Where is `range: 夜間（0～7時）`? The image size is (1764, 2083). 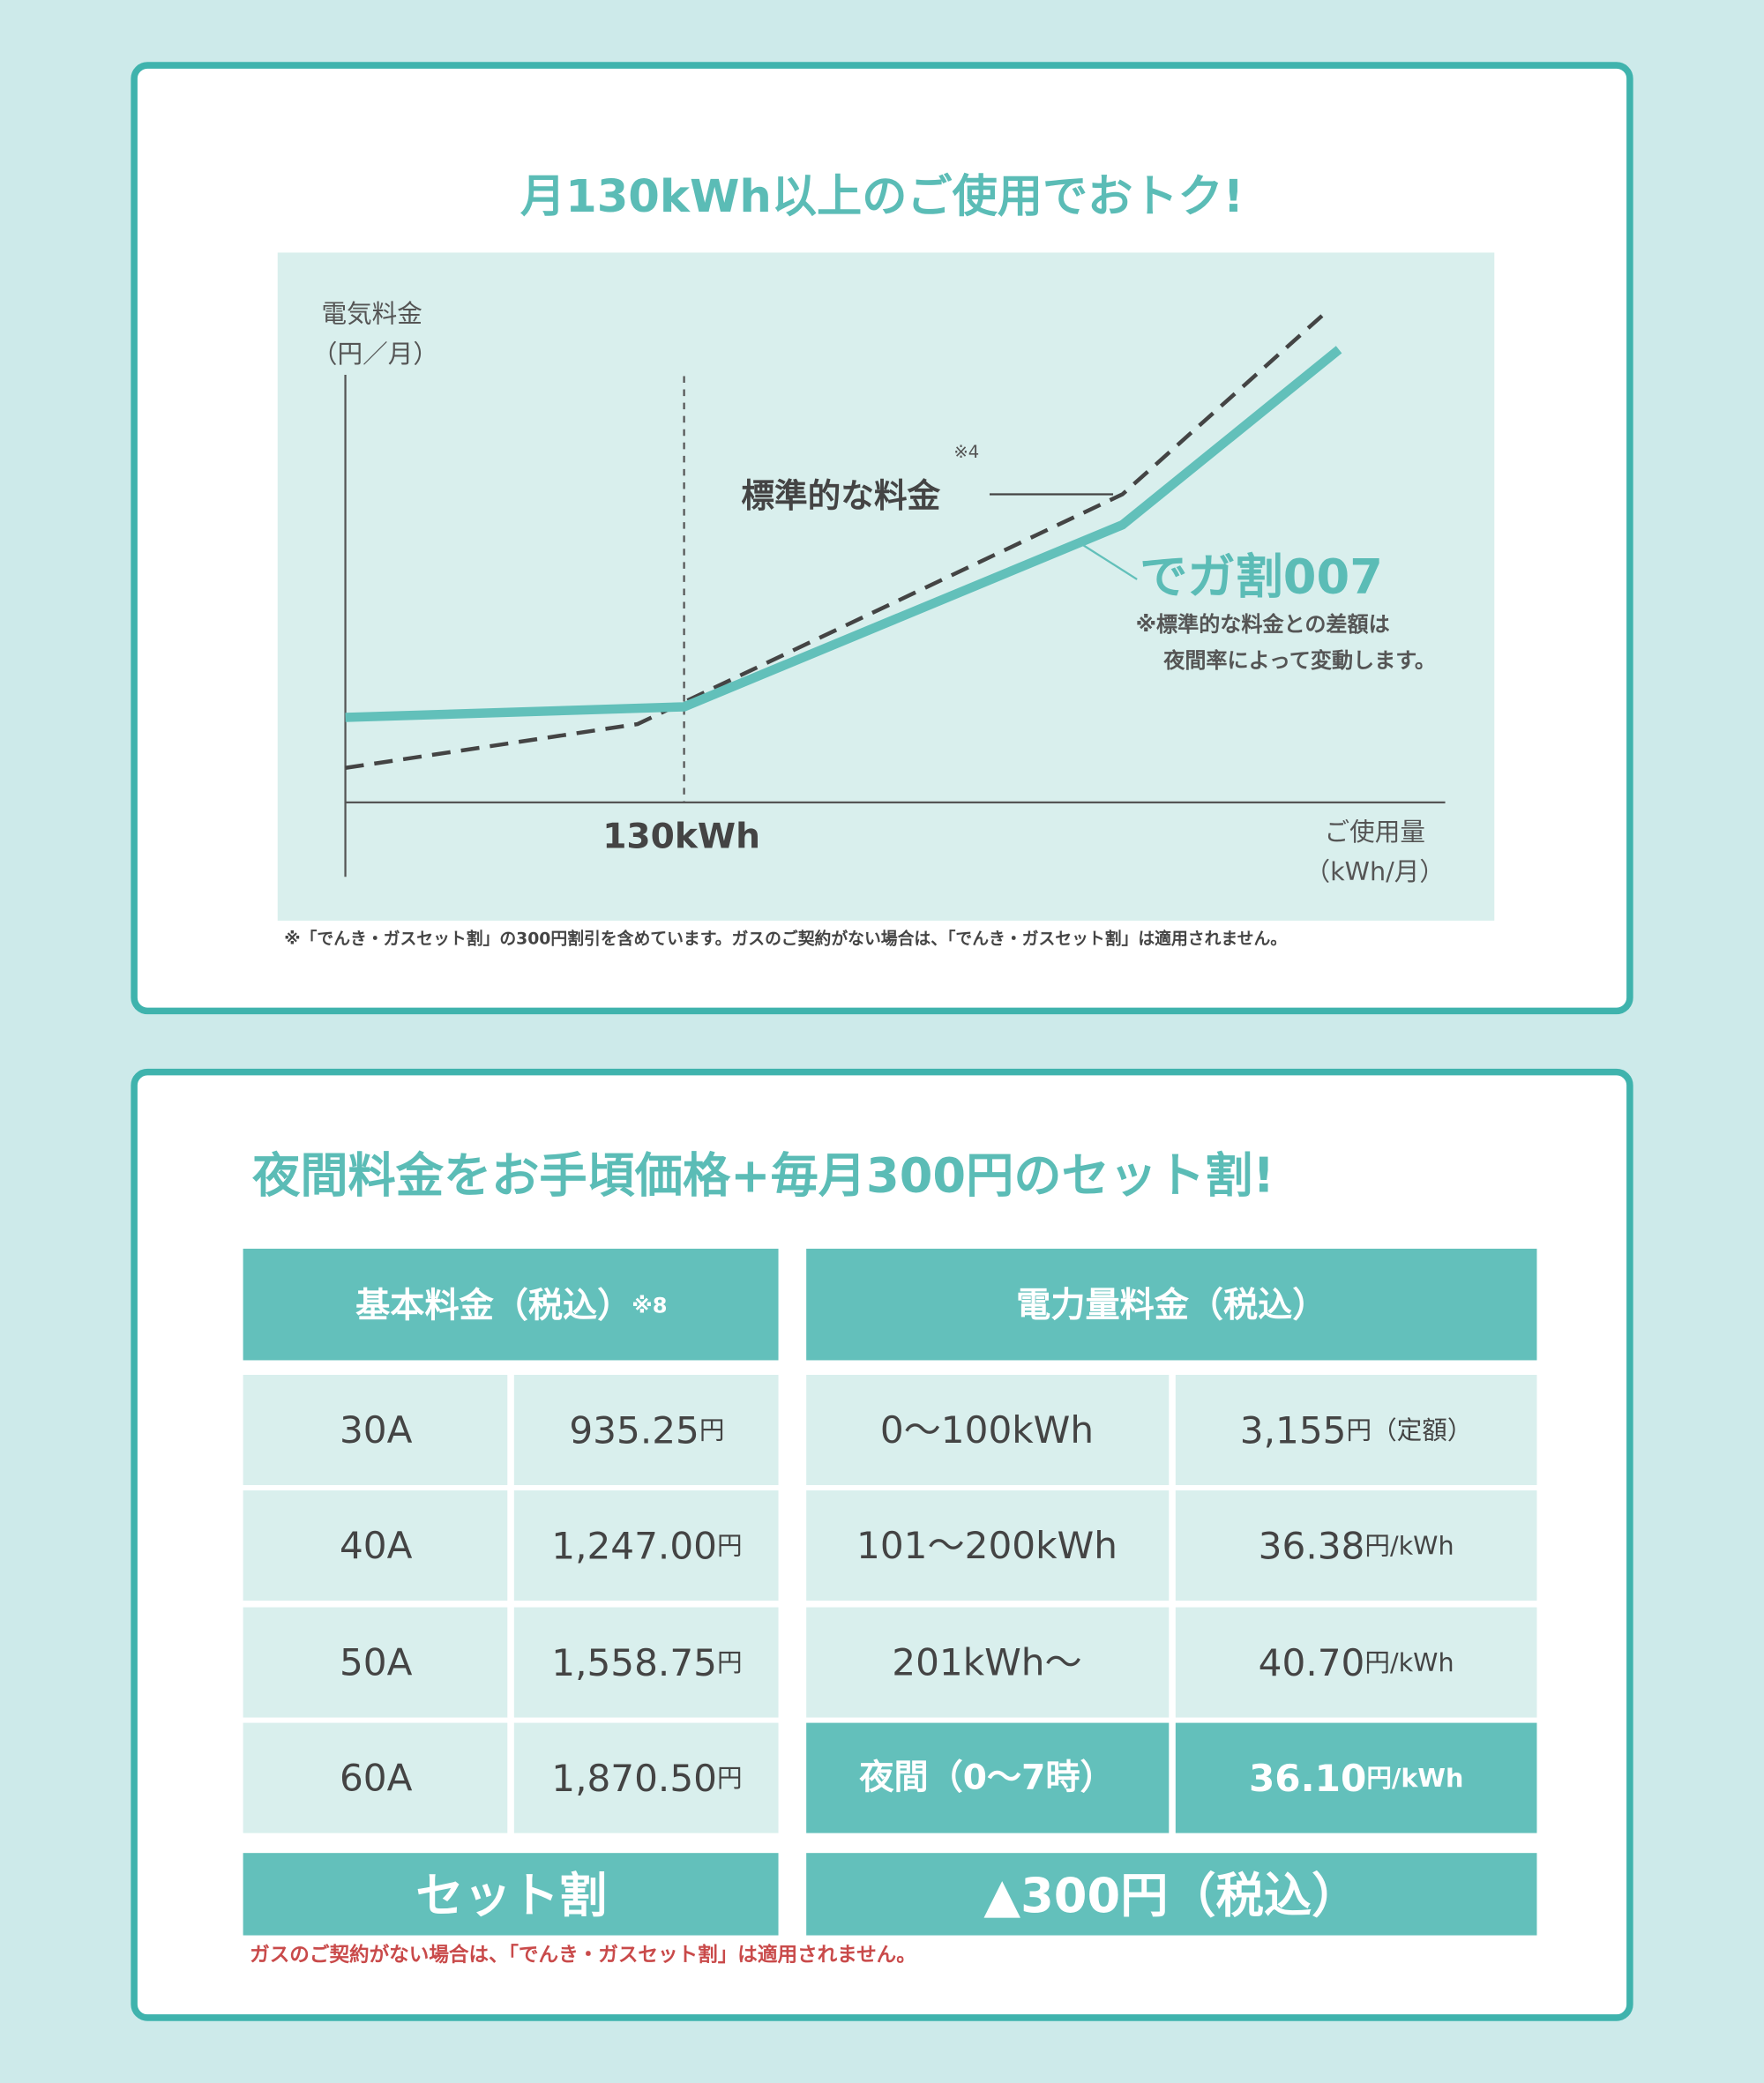
range: 夜間（0～7時） is located at coordinates (986, 1778).